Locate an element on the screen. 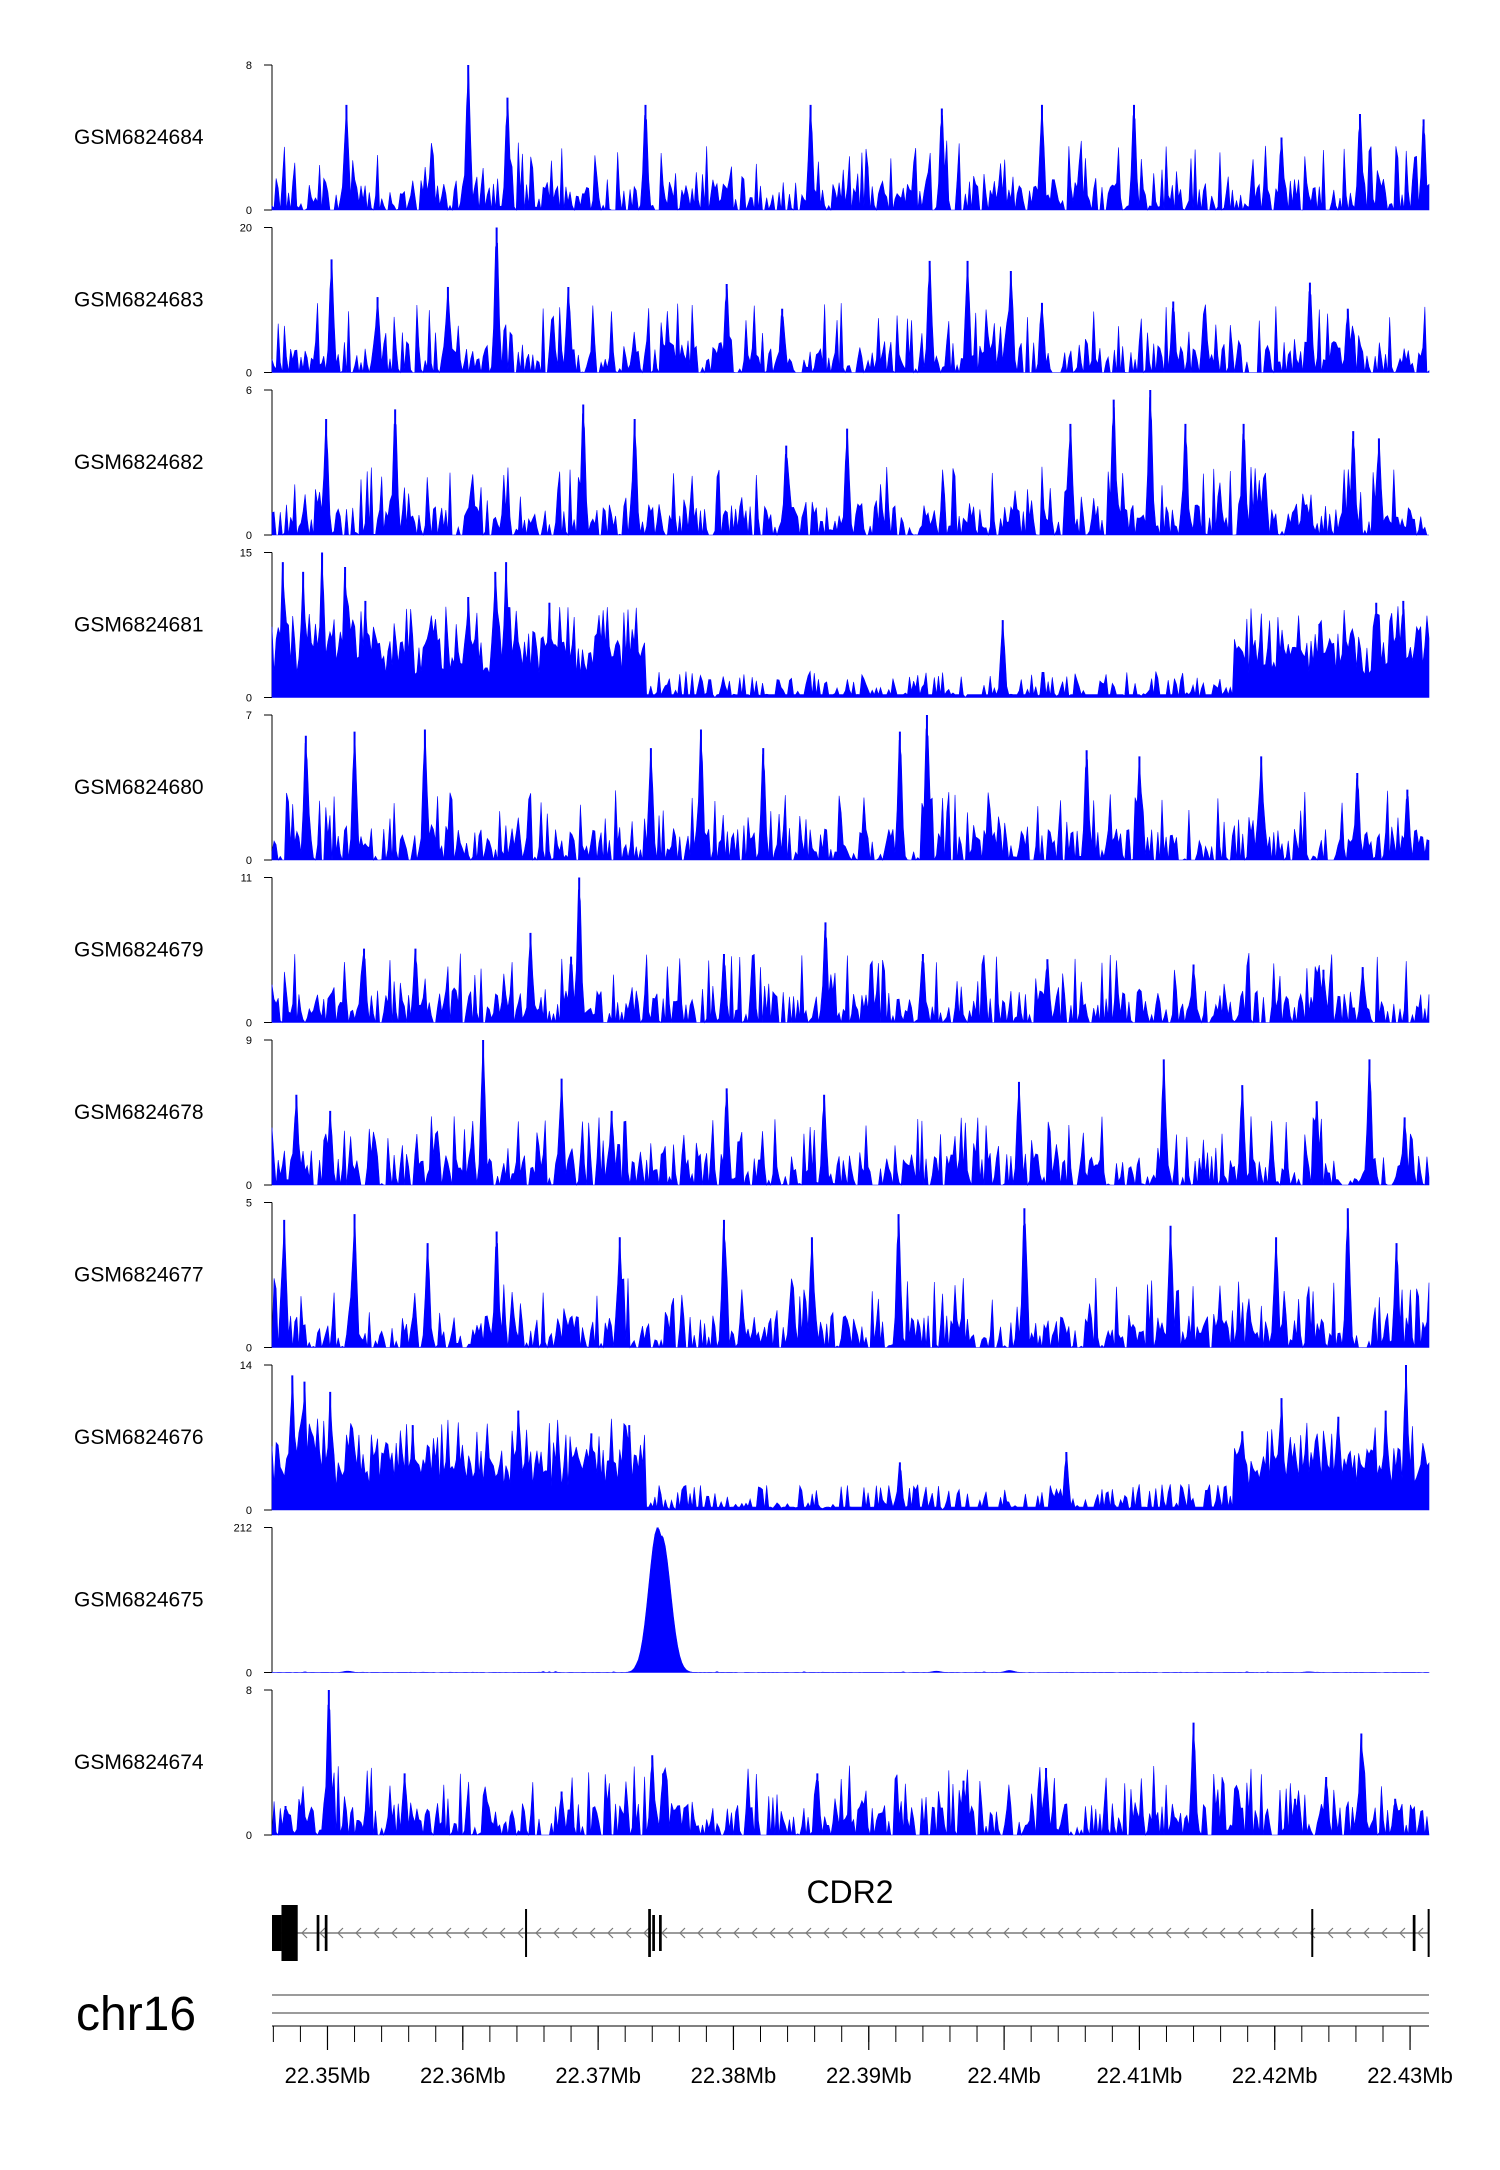  track-GSM6824682: GSM6824682 6 0 is located at coordinates (751, 463).